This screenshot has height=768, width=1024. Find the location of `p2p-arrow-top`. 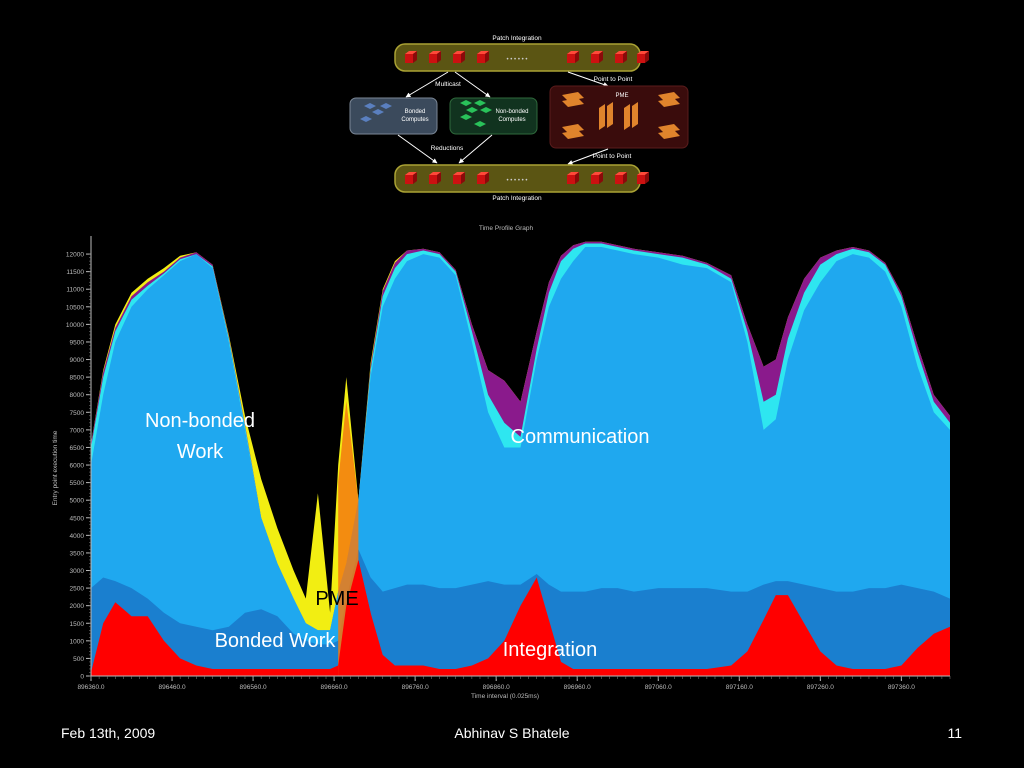

p2p-arrow-top is located at coordinates (588, 79).